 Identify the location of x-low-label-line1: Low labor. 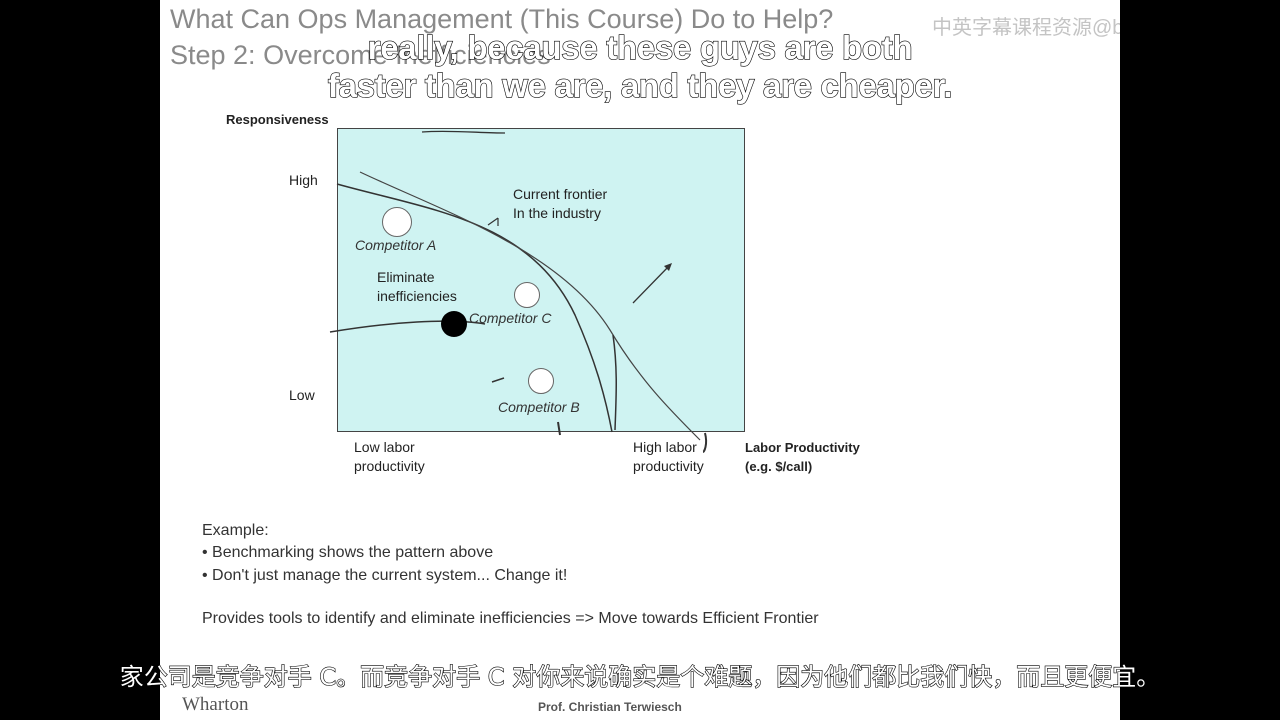
(384, 447).